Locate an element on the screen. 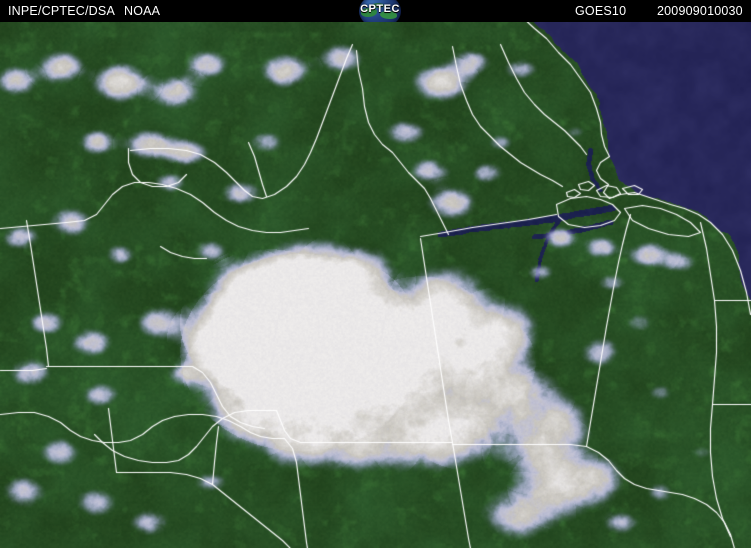 This screenshot has width=751, height=548. agency-label: INPE/CPTEC/DSA is located at coordinates (61, 11).